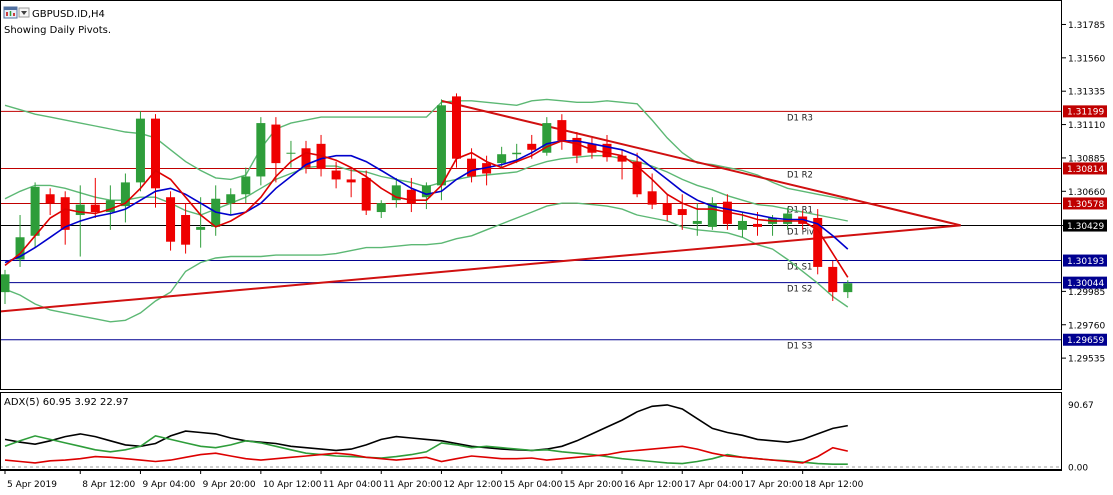 The image size is (1113, 495). I want to click on time-tick-label: 11 Apr 04:00, so click(352, 485).